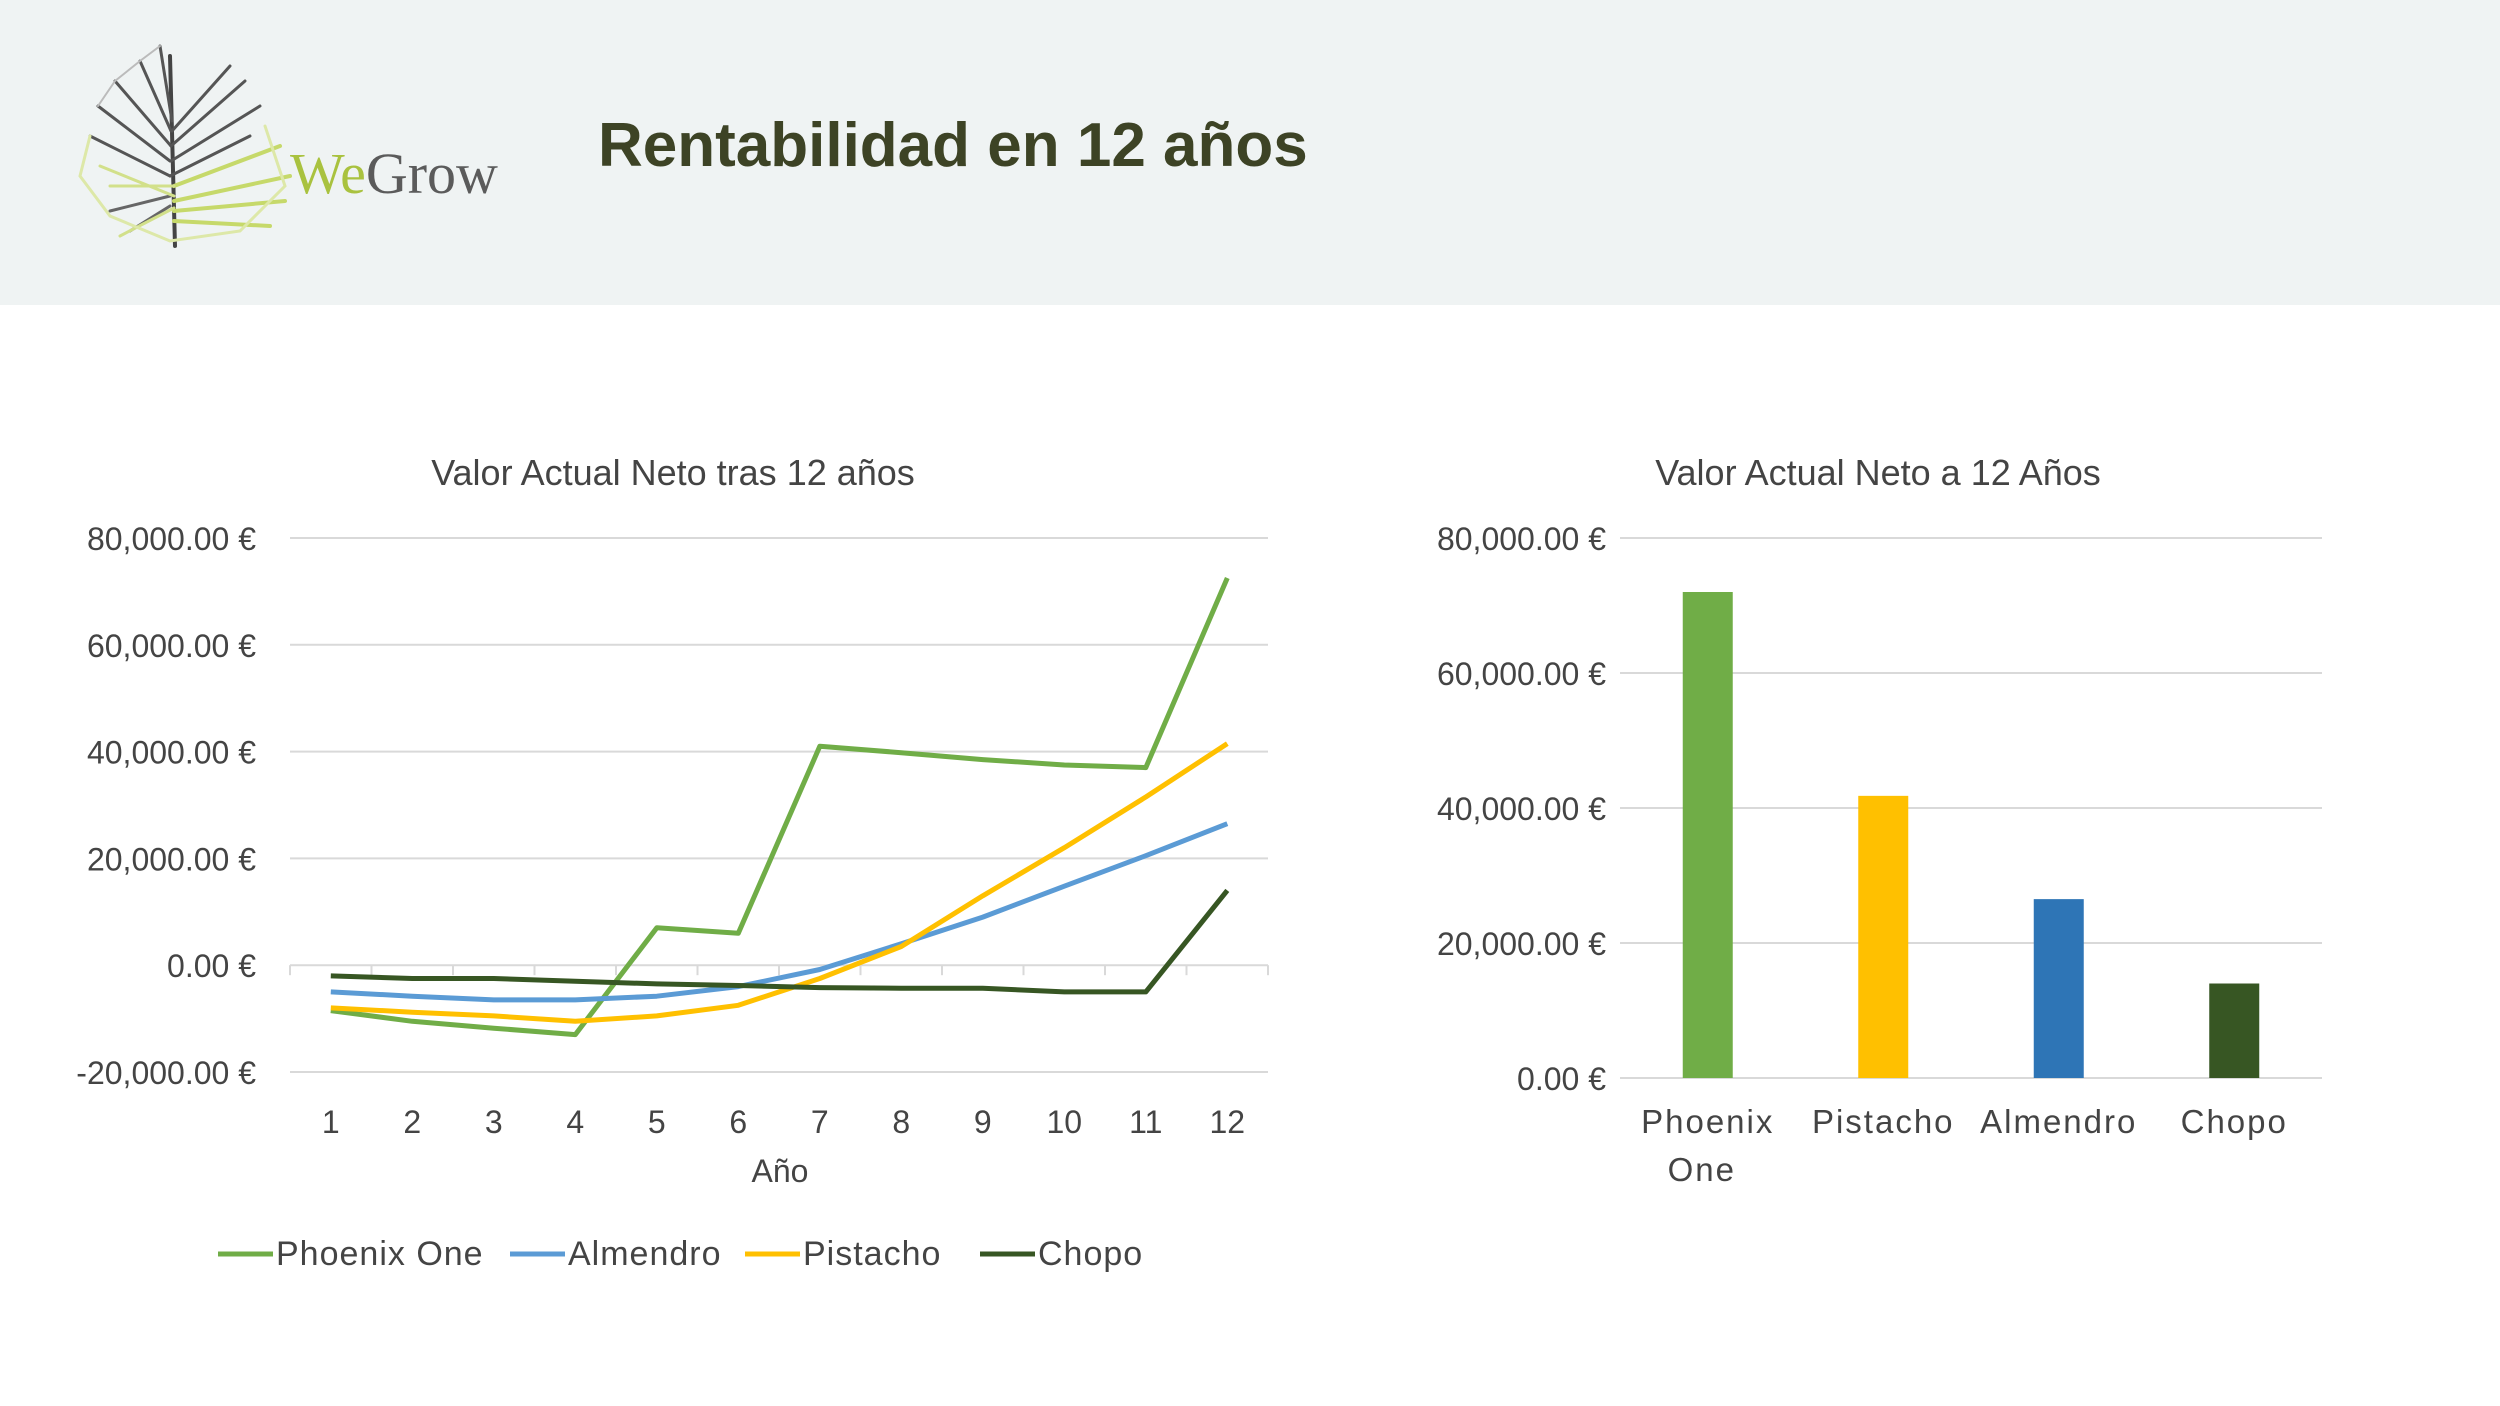  Describe the element at coordinates (1145, 1122) in the screenshot. I see `x-tick-label: 11` at that location.